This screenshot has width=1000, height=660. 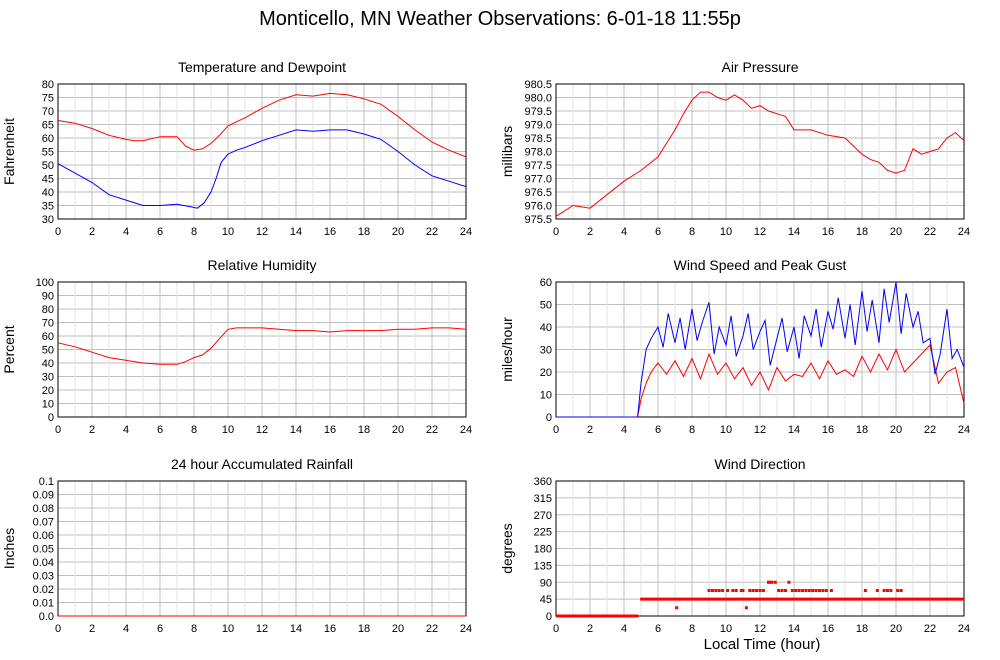 What do you see at coordinates (538, 207) in the screenshot?
I see `y-tick-label: 976.0` at bounding box center [538, 207].